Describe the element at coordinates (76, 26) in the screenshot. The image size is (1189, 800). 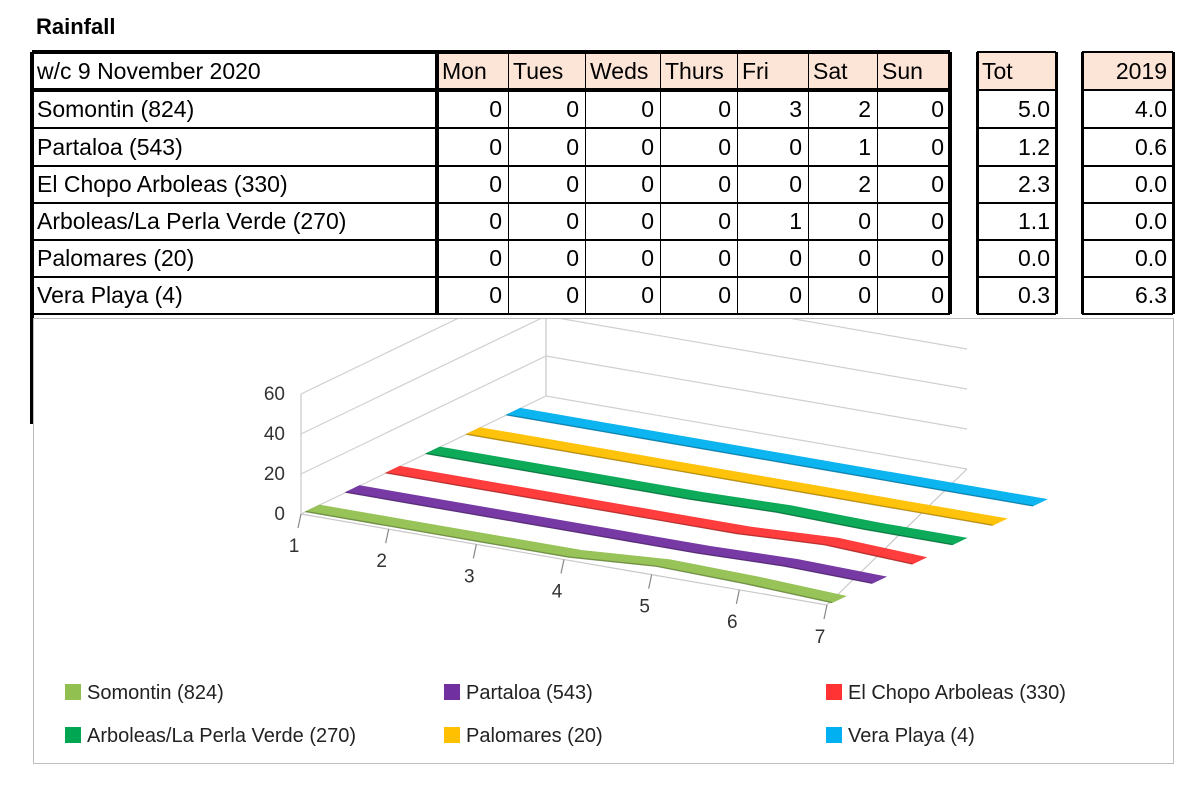
I see `sheet-title: Rainfall` at that location.